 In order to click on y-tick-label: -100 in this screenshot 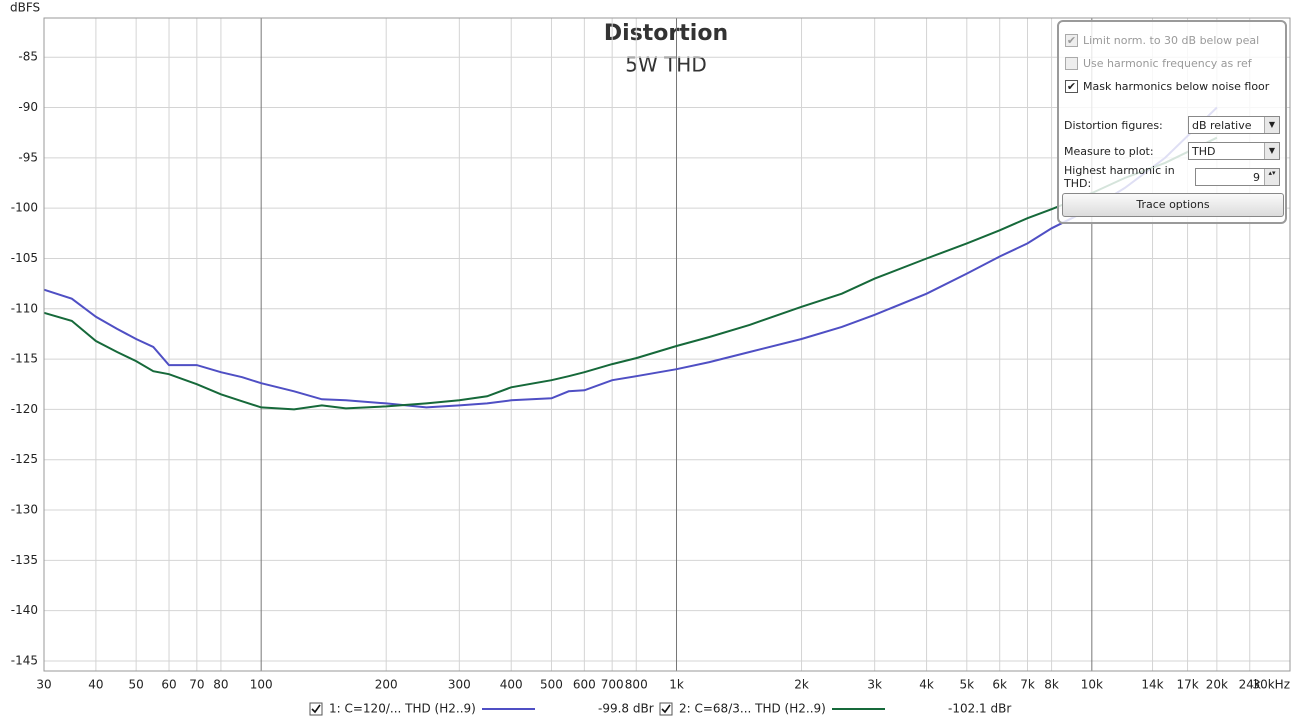, I will do `click(24, 208)`.